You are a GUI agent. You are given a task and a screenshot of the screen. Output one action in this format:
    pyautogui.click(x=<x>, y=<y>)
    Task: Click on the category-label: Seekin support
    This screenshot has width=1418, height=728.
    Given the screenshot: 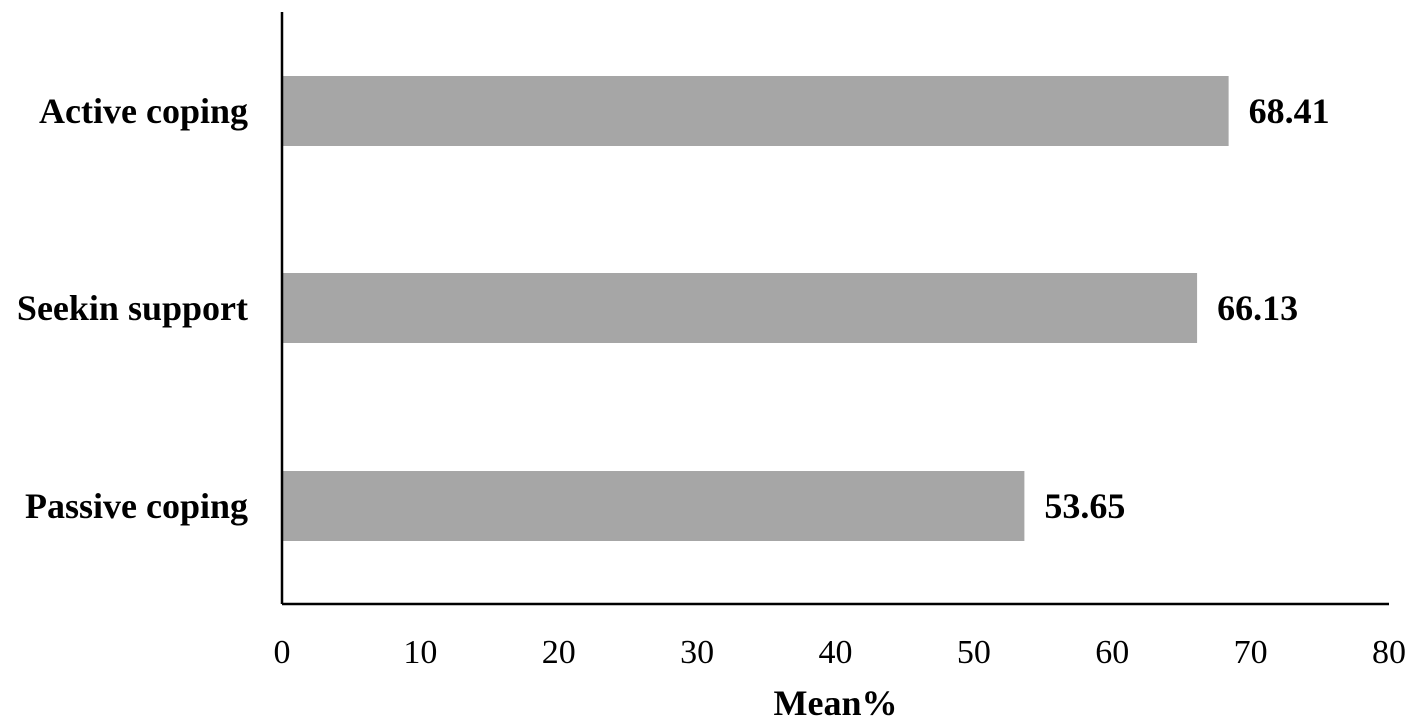 What is the action you would take?
    pyautogui.click(x=132, y=308)
    